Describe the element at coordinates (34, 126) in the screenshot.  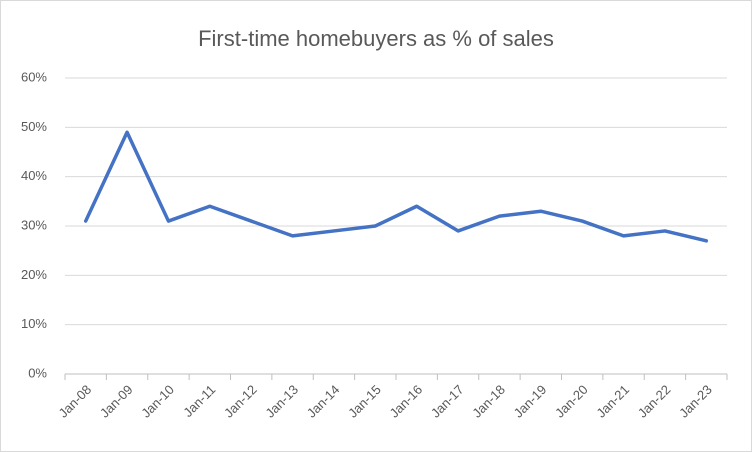
I see `y-tick-label: 50%` at that location.